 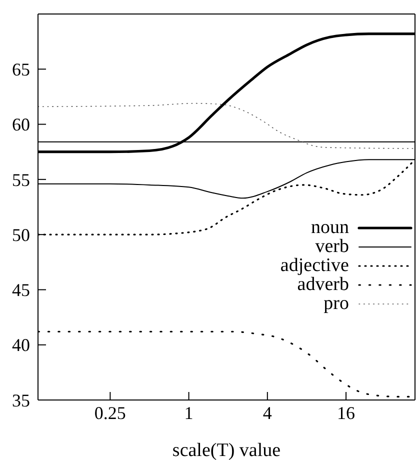 What do you see at coordinates (332, 246) in the screenshot?
I see `legend-label: verb` at bounding box center [332, 246].